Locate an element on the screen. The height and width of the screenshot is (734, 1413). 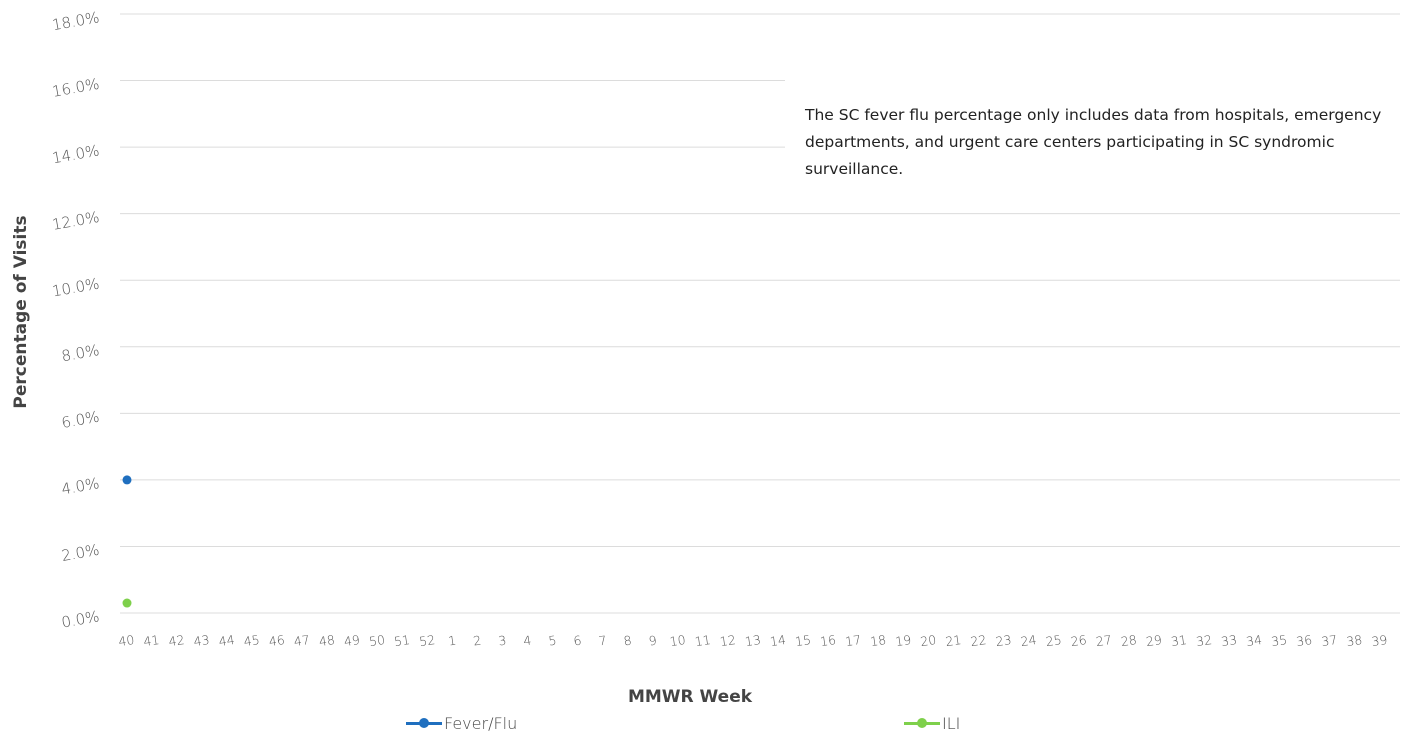
series-fever-flu is located at coordinates (127, 480).